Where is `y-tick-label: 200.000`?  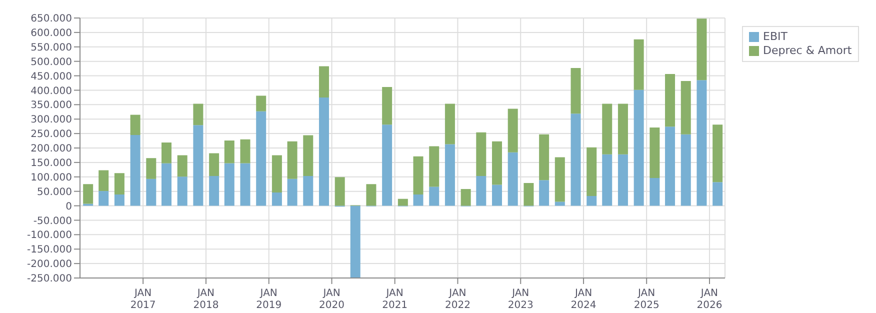 y-tick-label: 200.000 is located at coordinates (51, 149).